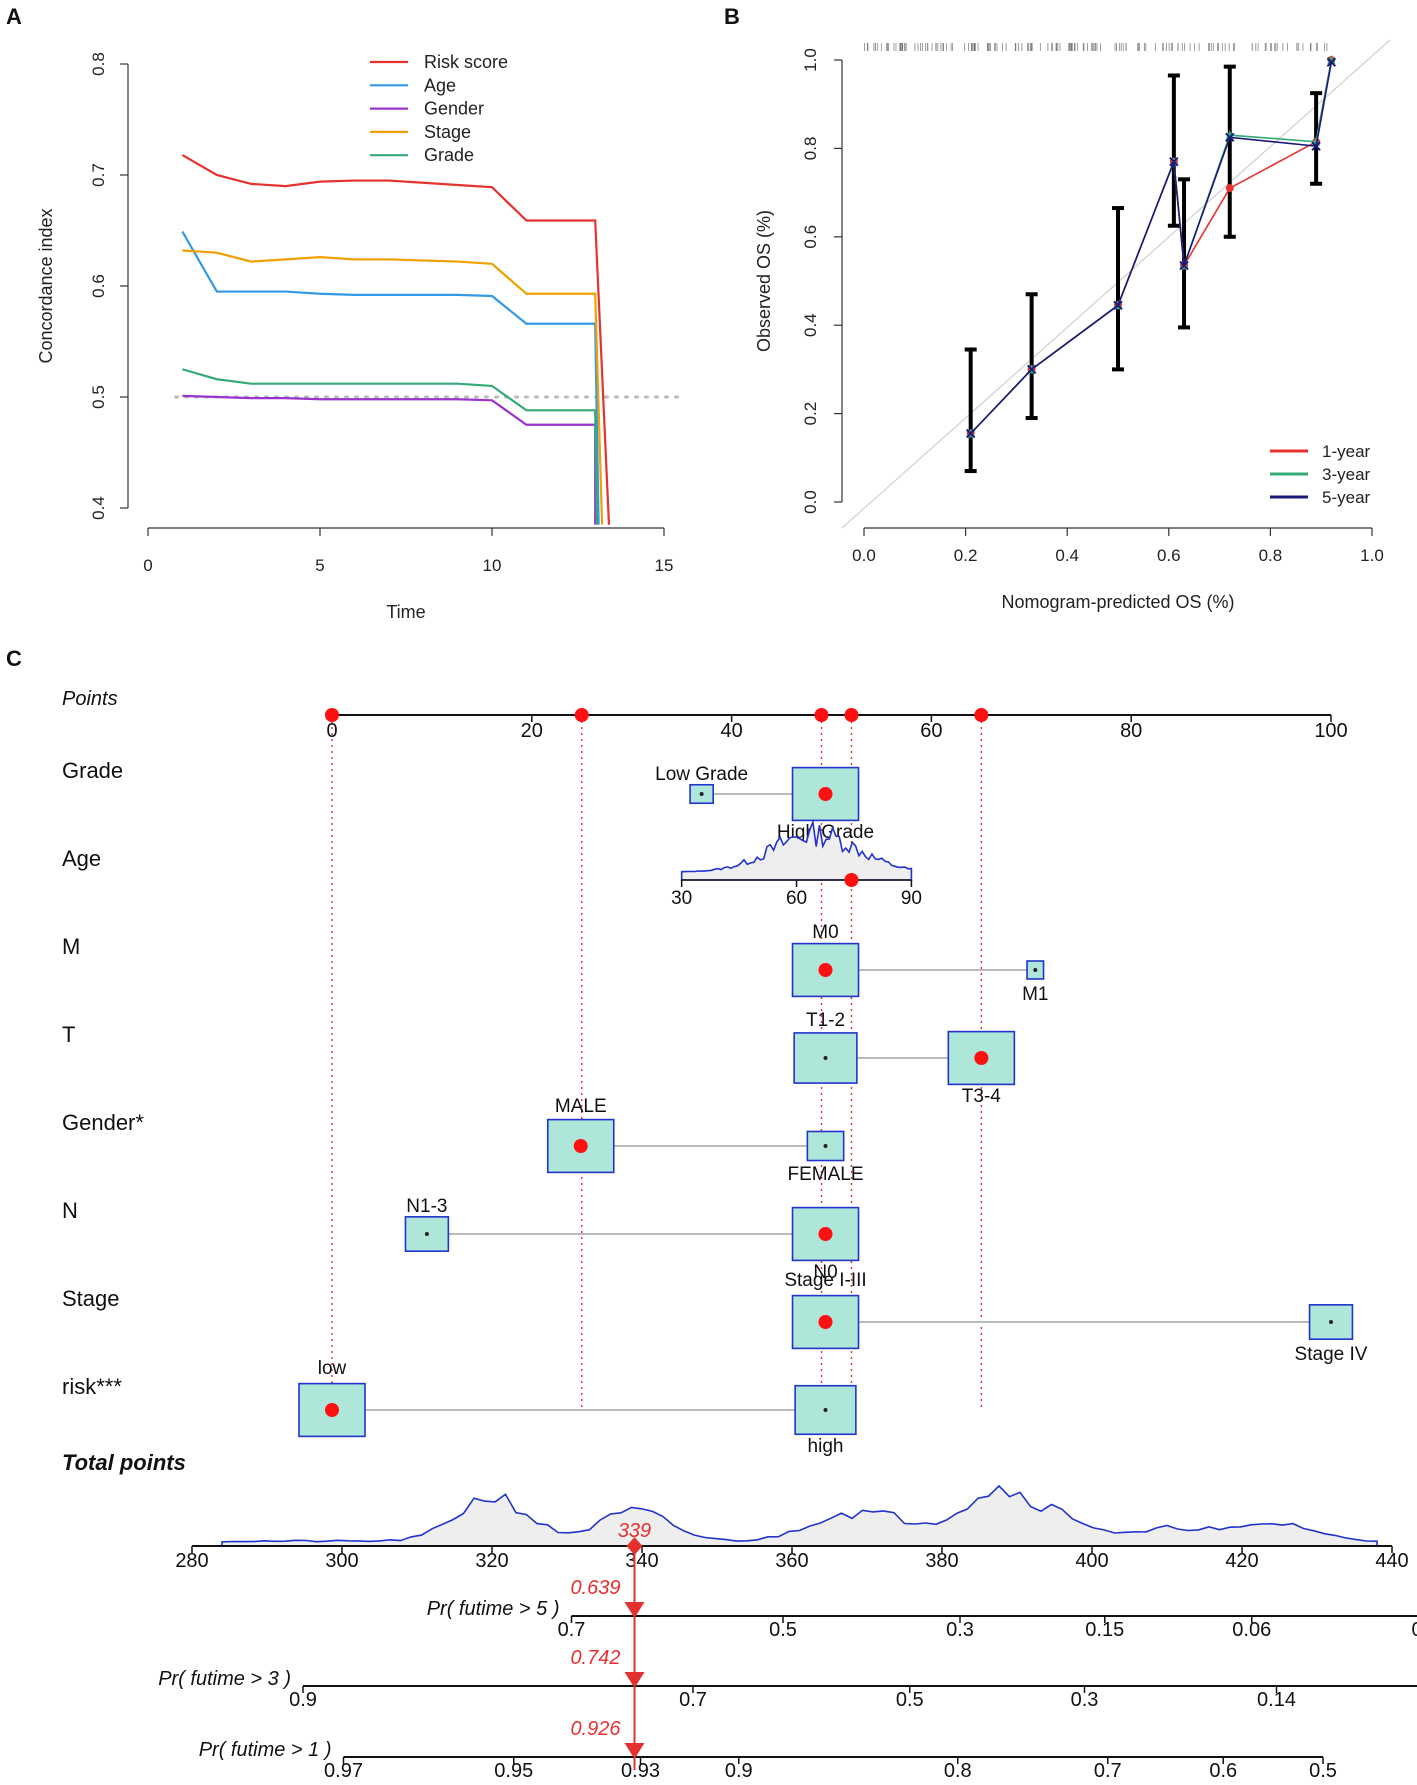  I want to click on total-points-tick-label: 340, so click(641, 1561).